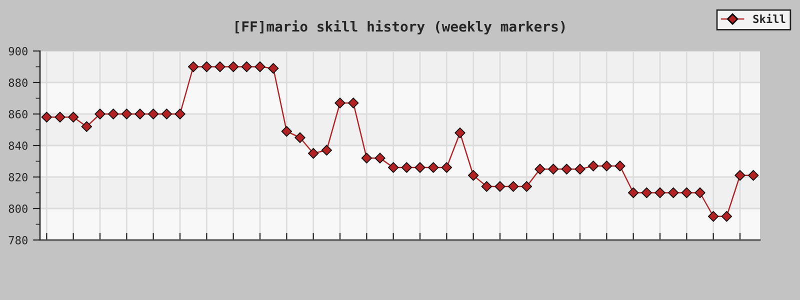 The width and height of the screenshot is (800, 300). I want to click on y-tick-label: 780, so click(18, 240).